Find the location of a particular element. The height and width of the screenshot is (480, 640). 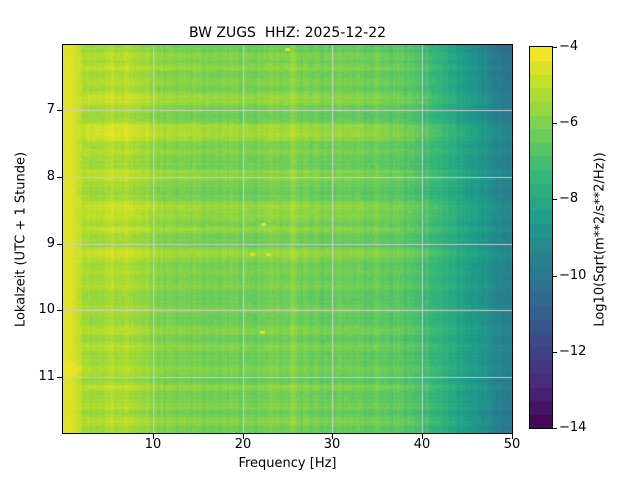

colorbar-border is located at coordinates (541, 237).